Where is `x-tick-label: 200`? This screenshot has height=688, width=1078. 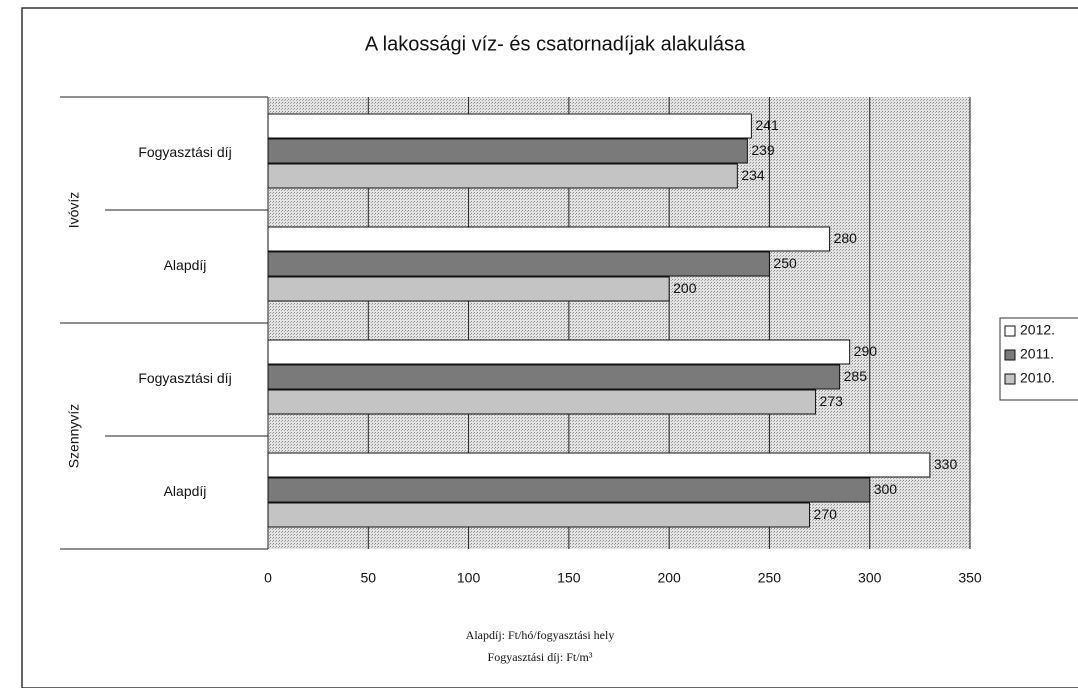
x-tick-label: 200 is located at coordinates (669, 578).